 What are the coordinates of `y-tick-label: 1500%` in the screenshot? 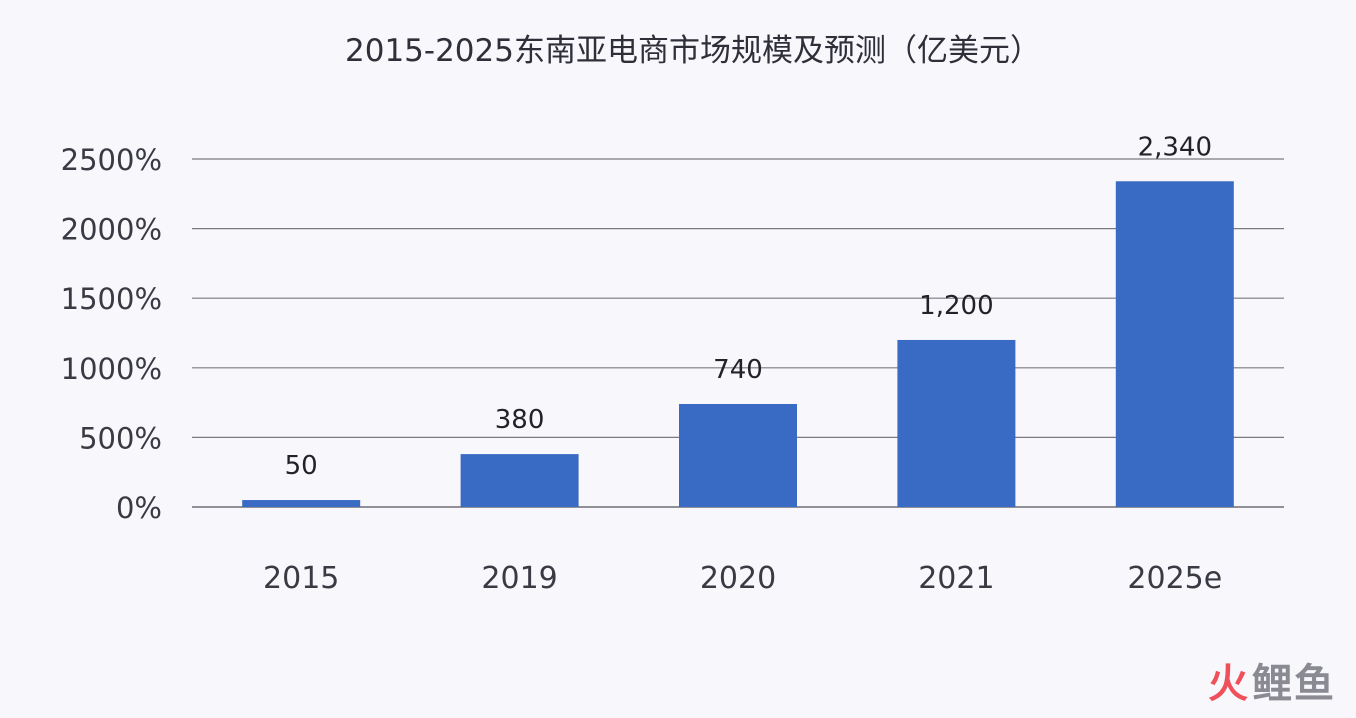 It's located at (111, 299).